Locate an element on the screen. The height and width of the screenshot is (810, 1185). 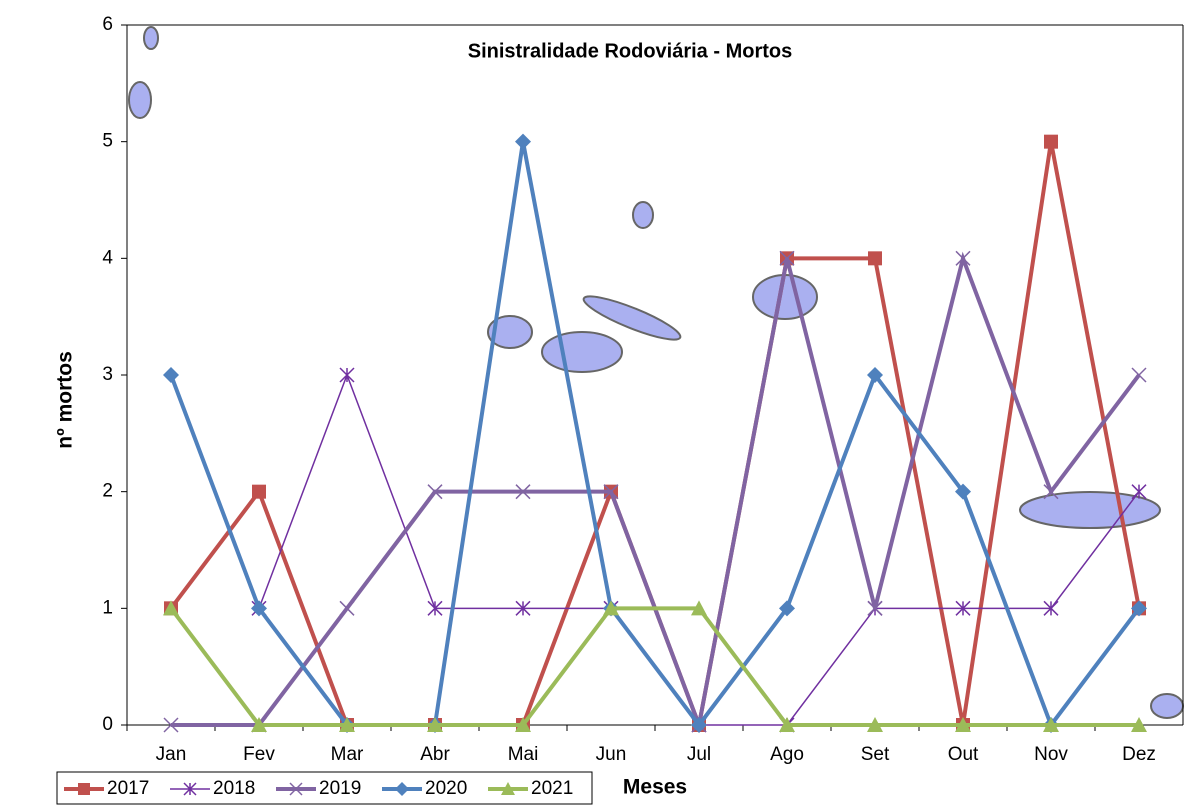
x-tick-label: Fev is located at coordinates (259, 754).